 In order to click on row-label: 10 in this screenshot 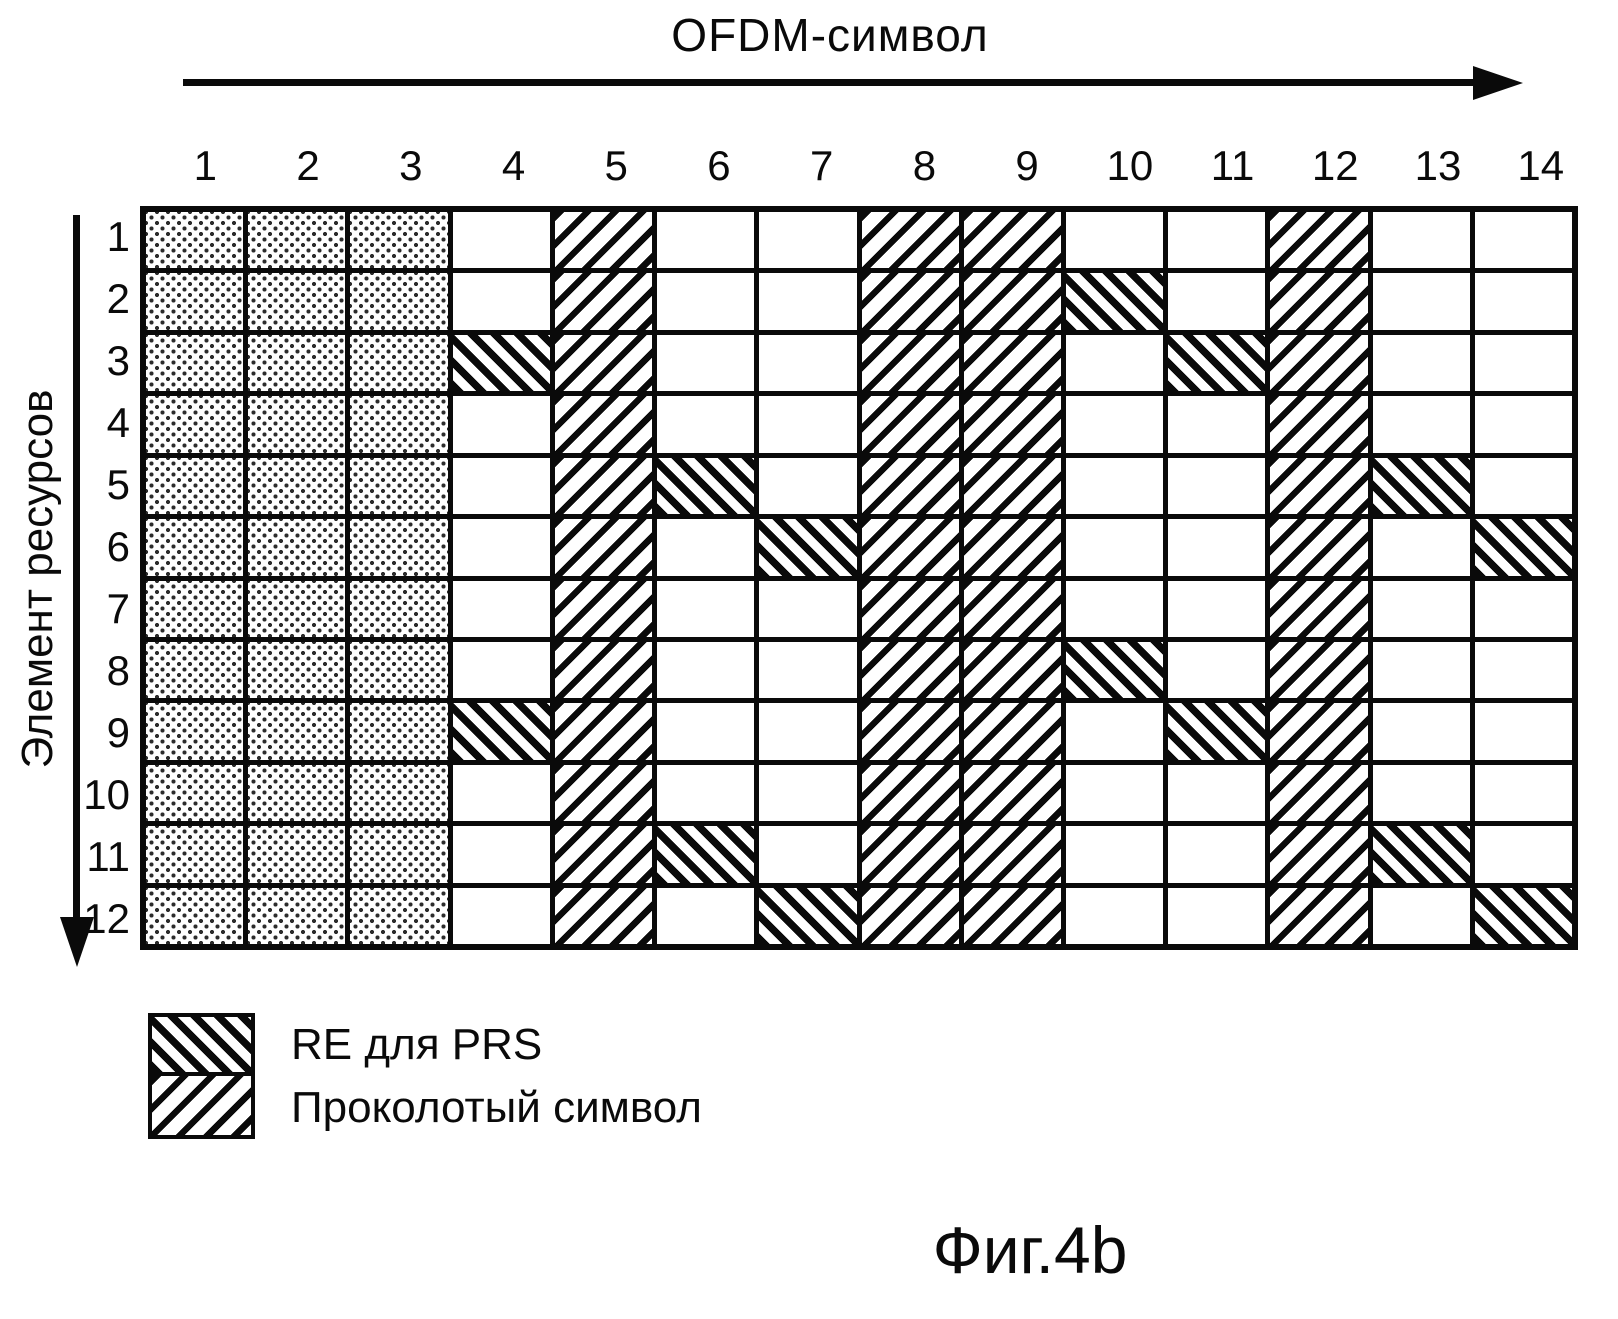, I will do `click(106, 794)`.